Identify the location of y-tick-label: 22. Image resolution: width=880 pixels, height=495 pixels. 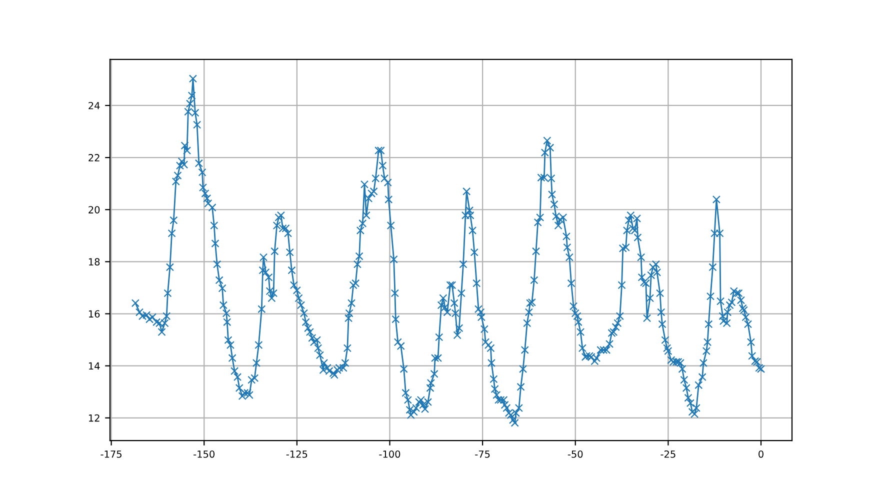
(94, 158).